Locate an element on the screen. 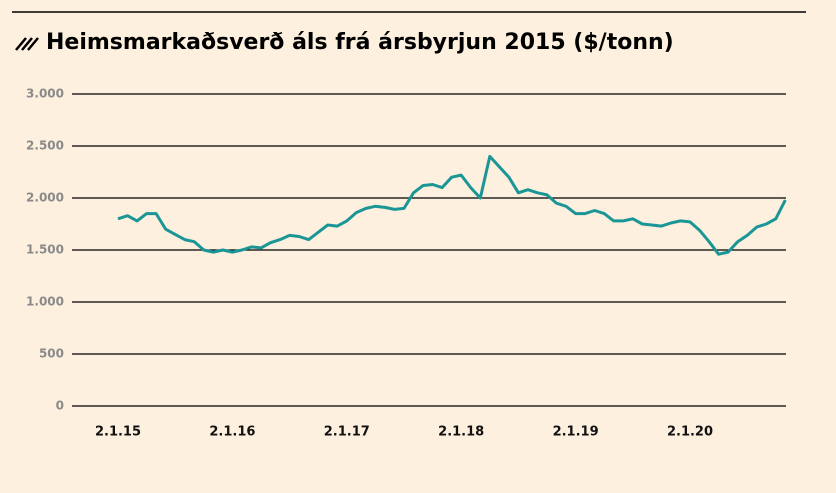 This screenshot has width=836, height=493. y-tick-label: 500 is located at coordinates (51, 354).